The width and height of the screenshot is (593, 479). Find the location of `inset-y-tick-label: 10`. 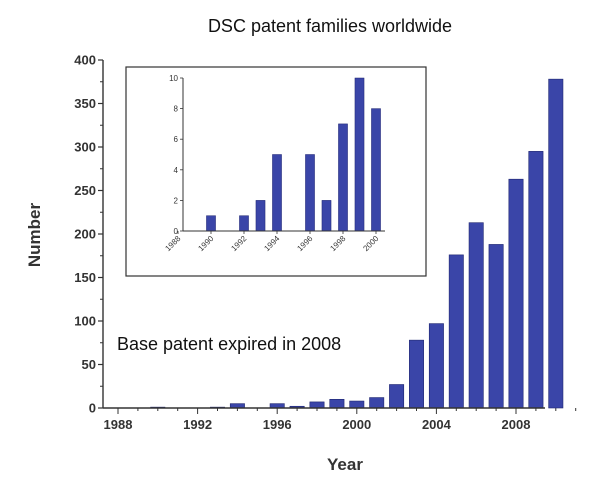

inset-y-tick-label: 10 is located at coordinates (173, 78).